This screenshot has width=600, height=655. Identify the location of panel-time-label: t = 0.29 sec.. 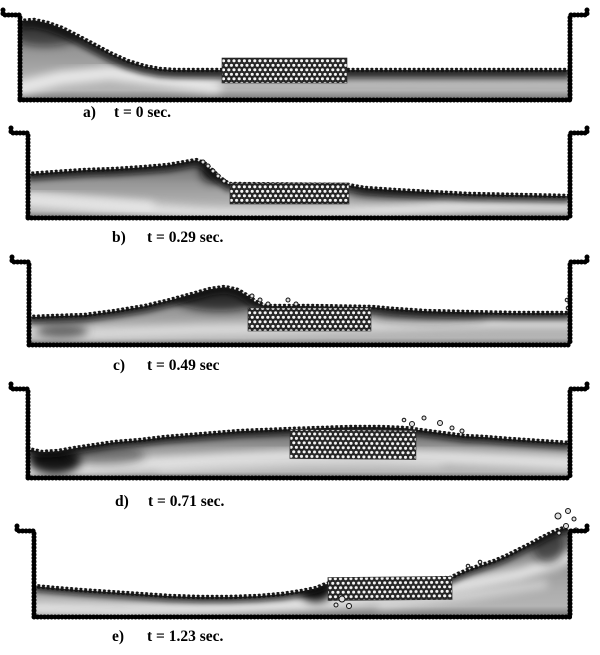
(185, 237).